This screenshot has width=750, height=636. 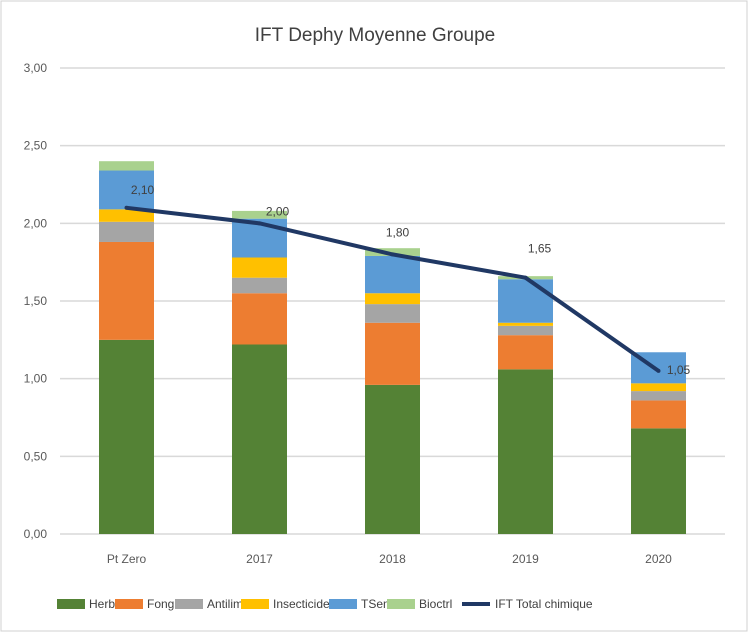 What do you see at coordinates (103, 604) in the screenshot?
I see `legend-label: Herbi` at bounding box center [103, 604].